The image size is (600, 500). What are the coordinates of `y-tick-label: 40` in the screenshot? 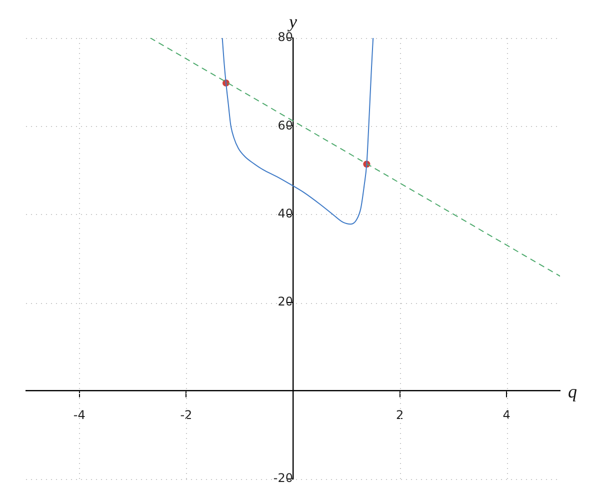 It's located at (285, 213).